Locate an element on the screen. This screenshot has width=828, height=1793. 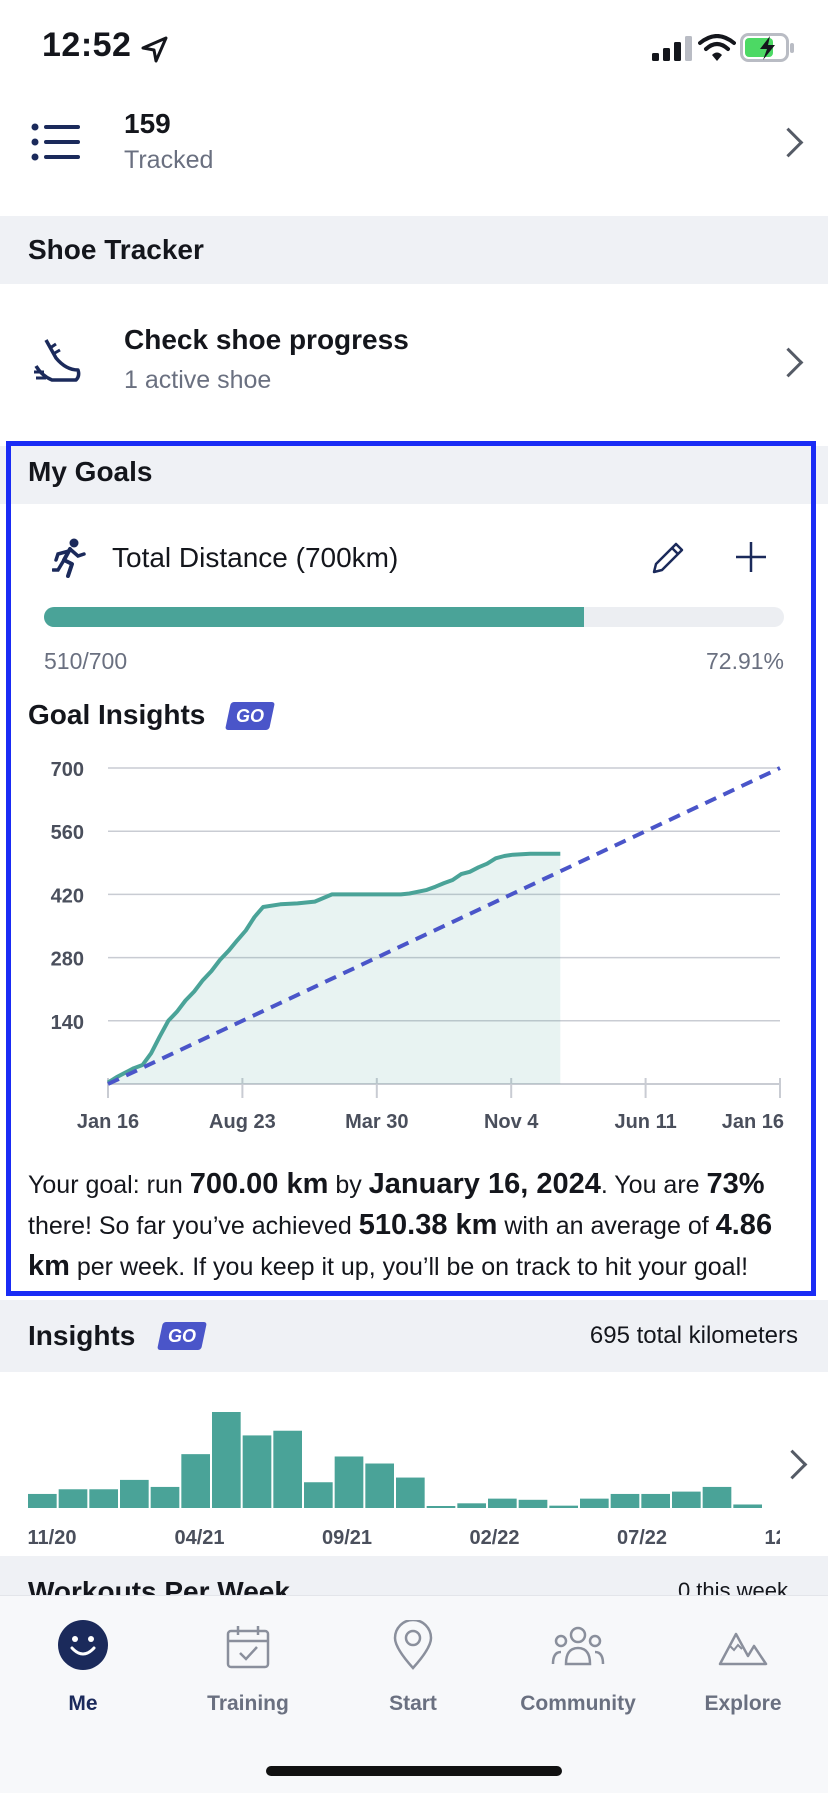
battery-icon is located at coordinates (767, 47).